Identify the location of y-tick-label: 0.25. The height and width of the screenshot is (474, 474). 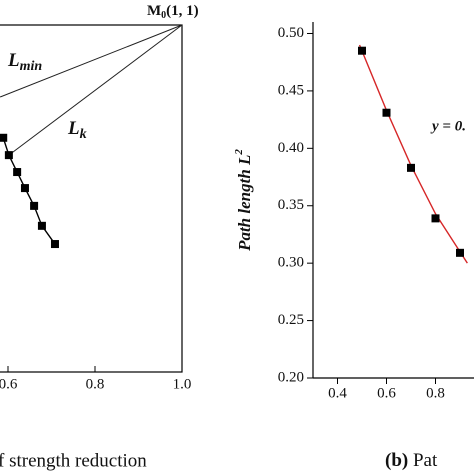
(291, 320).